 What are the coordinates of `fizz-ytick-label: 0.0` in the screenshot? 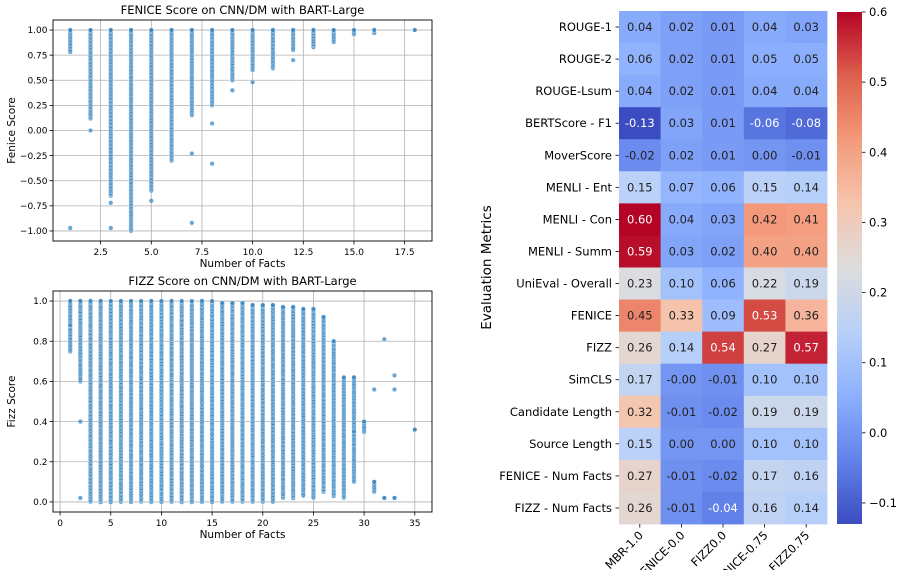 It's located at (40, 503).